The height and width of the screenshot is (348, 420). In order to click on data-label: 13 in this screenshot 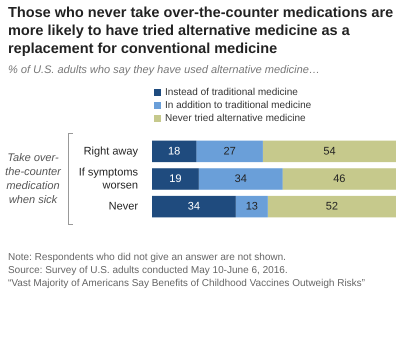, I will do `click(252, 206)`.